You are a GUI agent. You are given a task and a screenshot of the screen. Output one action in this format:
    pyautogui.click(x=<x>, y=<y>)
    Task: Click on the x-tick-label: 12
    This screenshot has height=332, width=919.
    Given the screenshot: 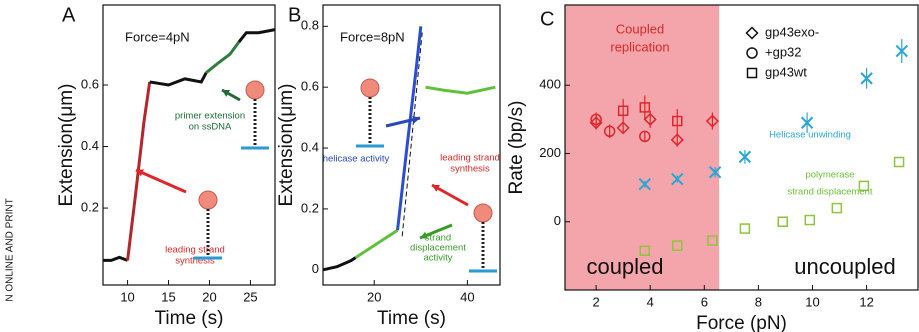 What is the action you would take?
    pyautogui.click(x=866, y=301)
    